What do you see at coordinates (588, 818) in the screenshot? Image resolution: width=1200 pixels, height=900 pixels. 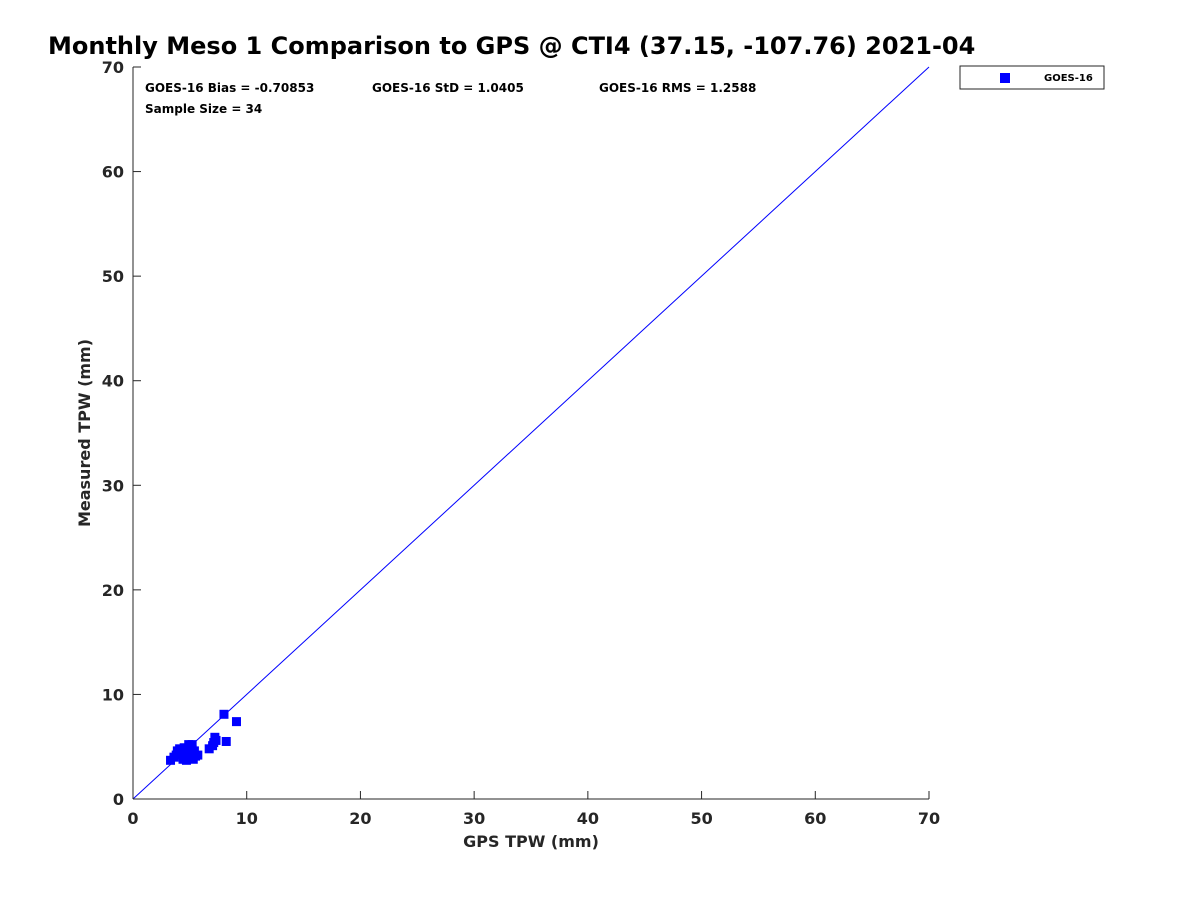 I see `x-tick-label: 40` at bounding box center [588, 818].